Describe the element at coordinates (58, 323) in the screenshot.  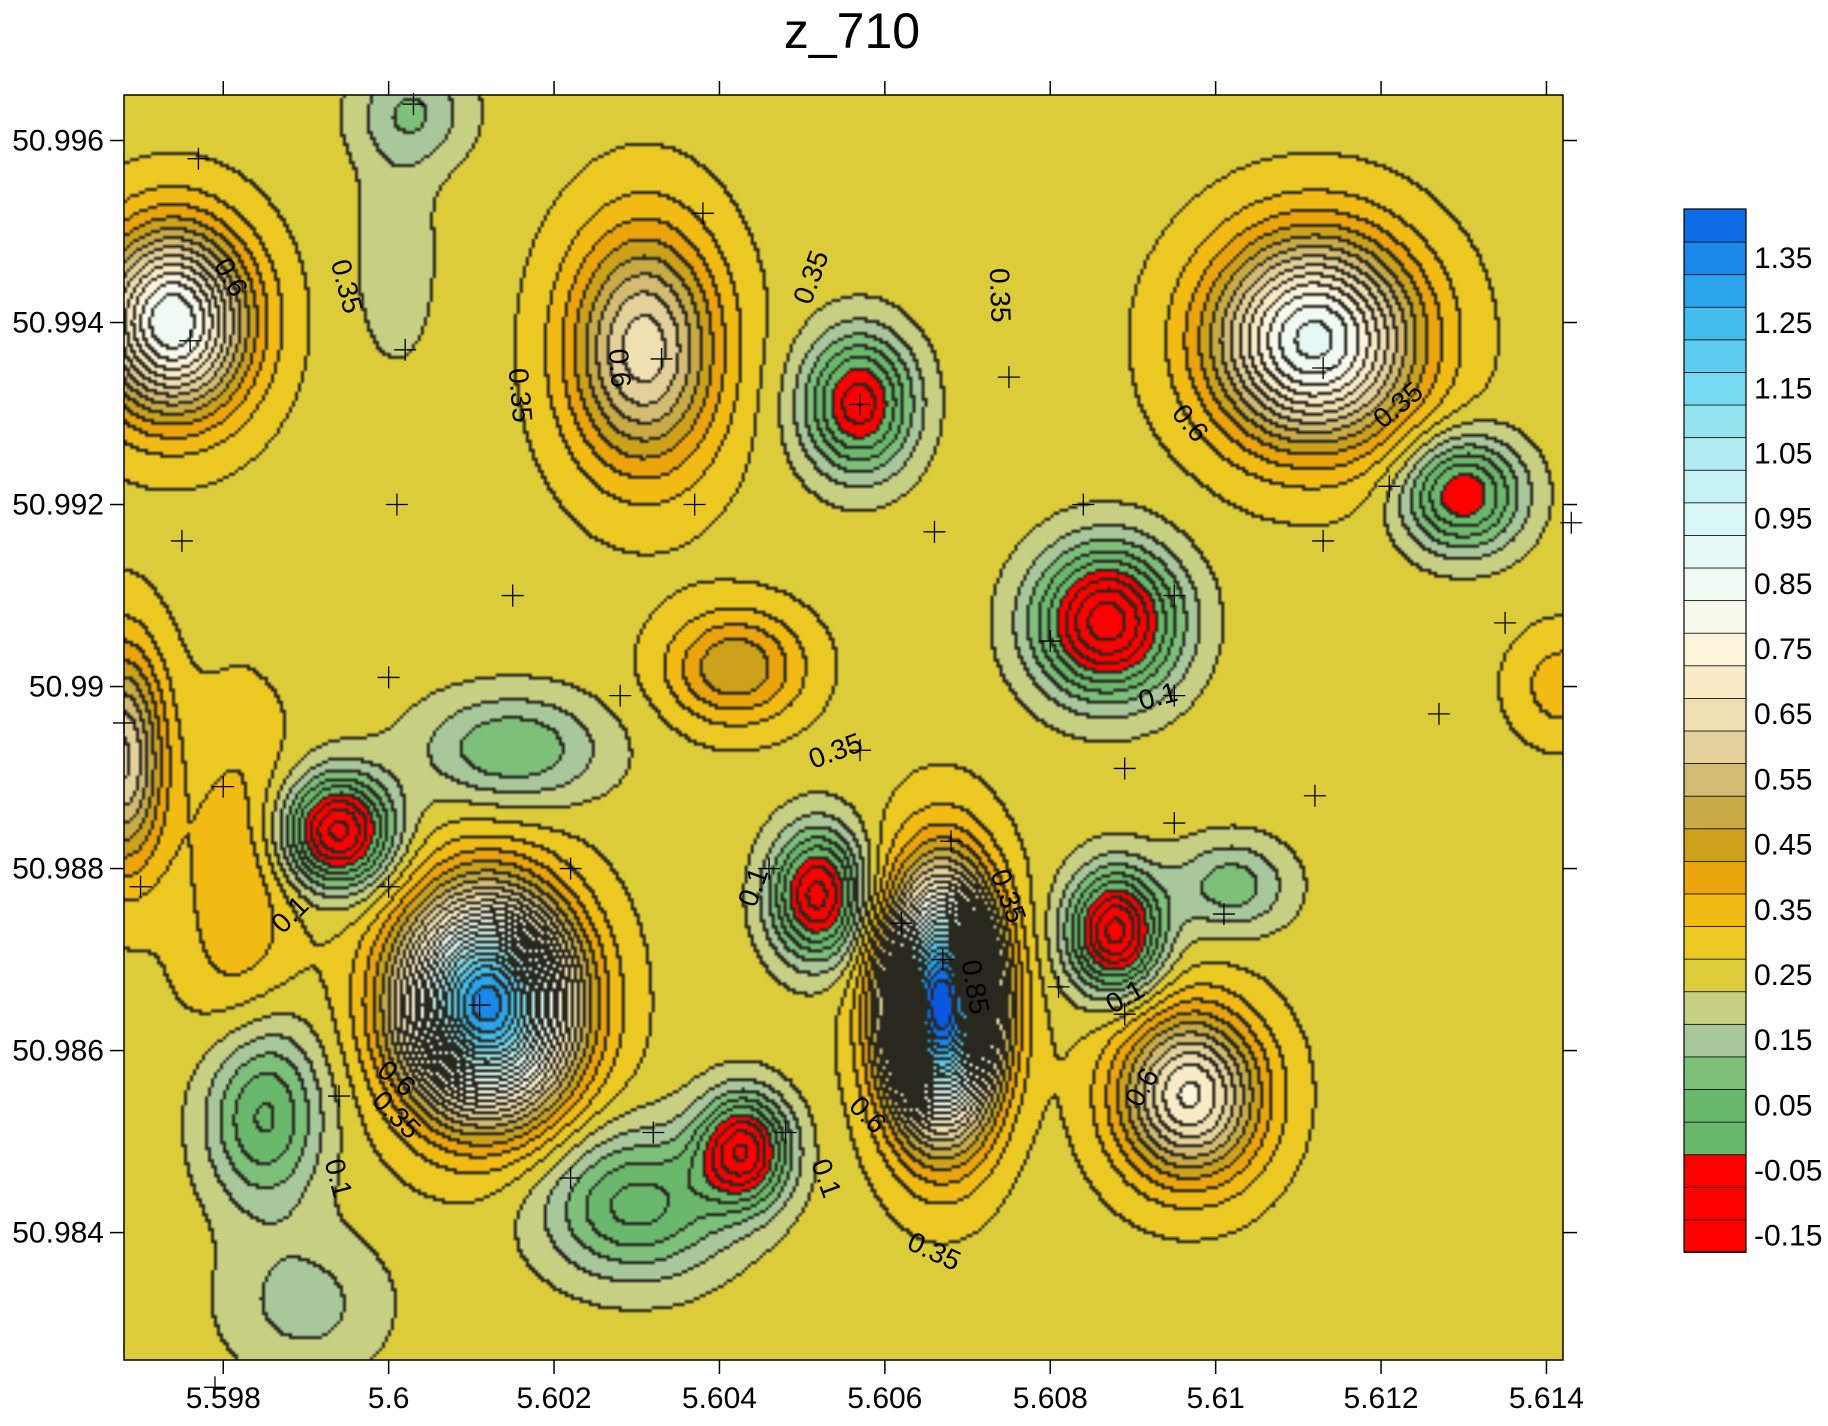
I see `y-tick-label: 50.994` at that location.